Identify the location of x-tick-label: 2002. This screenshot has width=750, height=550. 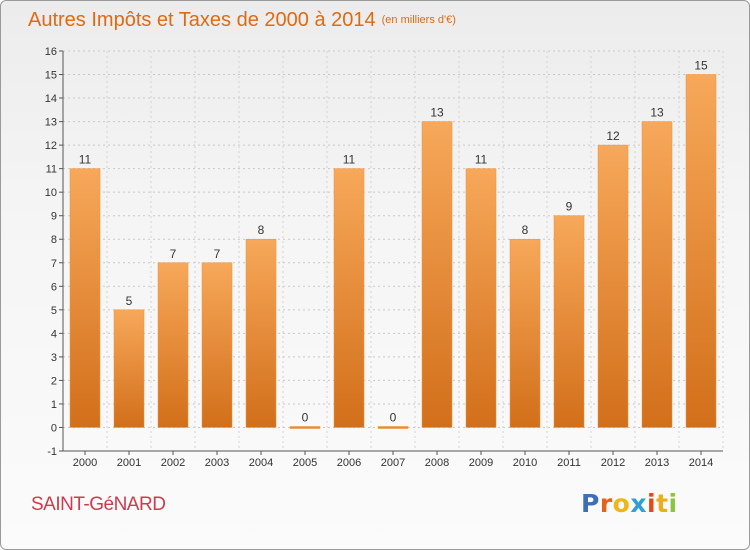
(173, 463).